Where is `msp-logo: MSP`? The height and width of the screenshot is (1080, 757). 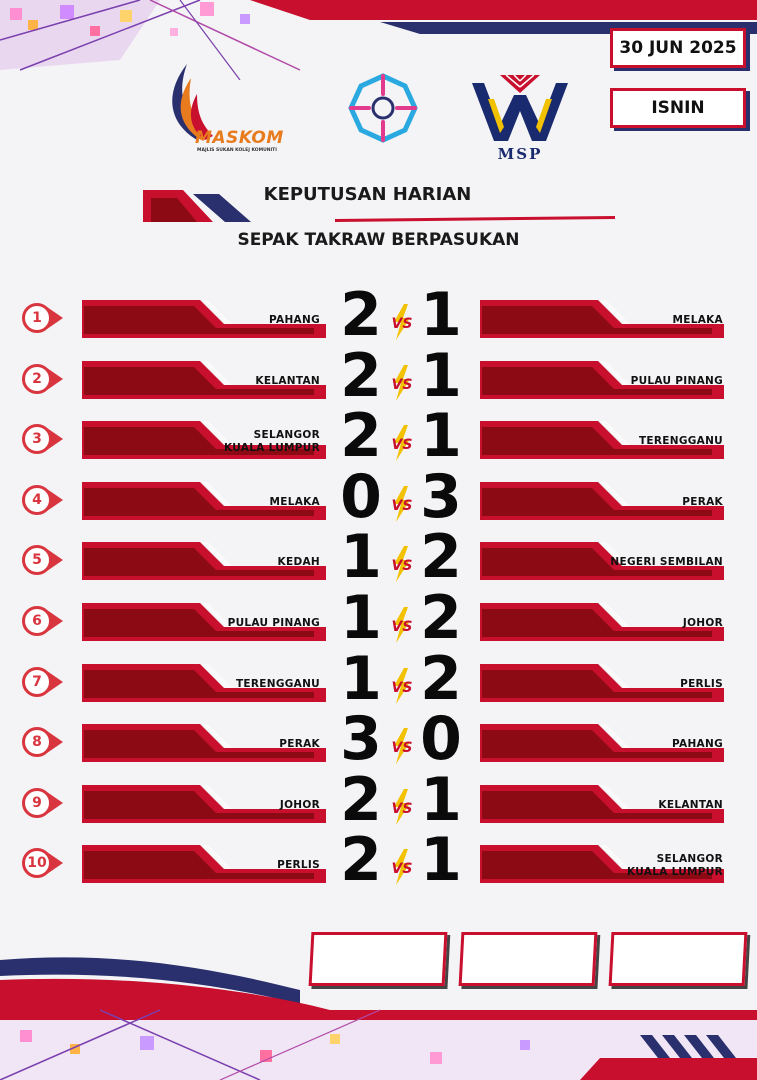 msp-logo: MSP is located at coordinates (520, 119).